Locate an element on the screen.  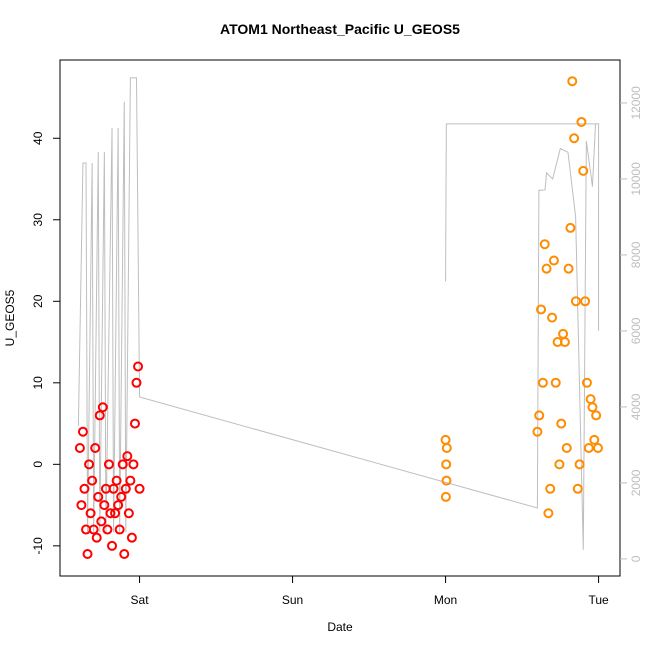
y2-tick-label: 8000 is located at coordinates (636, 254).